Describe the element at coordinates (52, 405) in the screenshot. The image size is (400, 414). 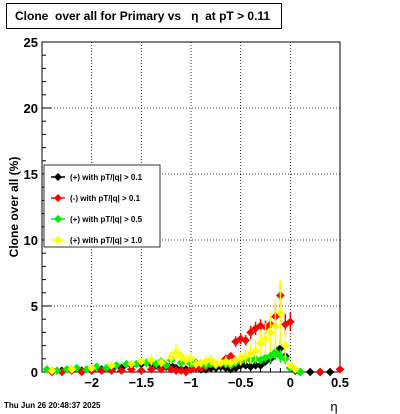
I see `timestamp: Thu Jun 26 20:48:37 2025` at that location.